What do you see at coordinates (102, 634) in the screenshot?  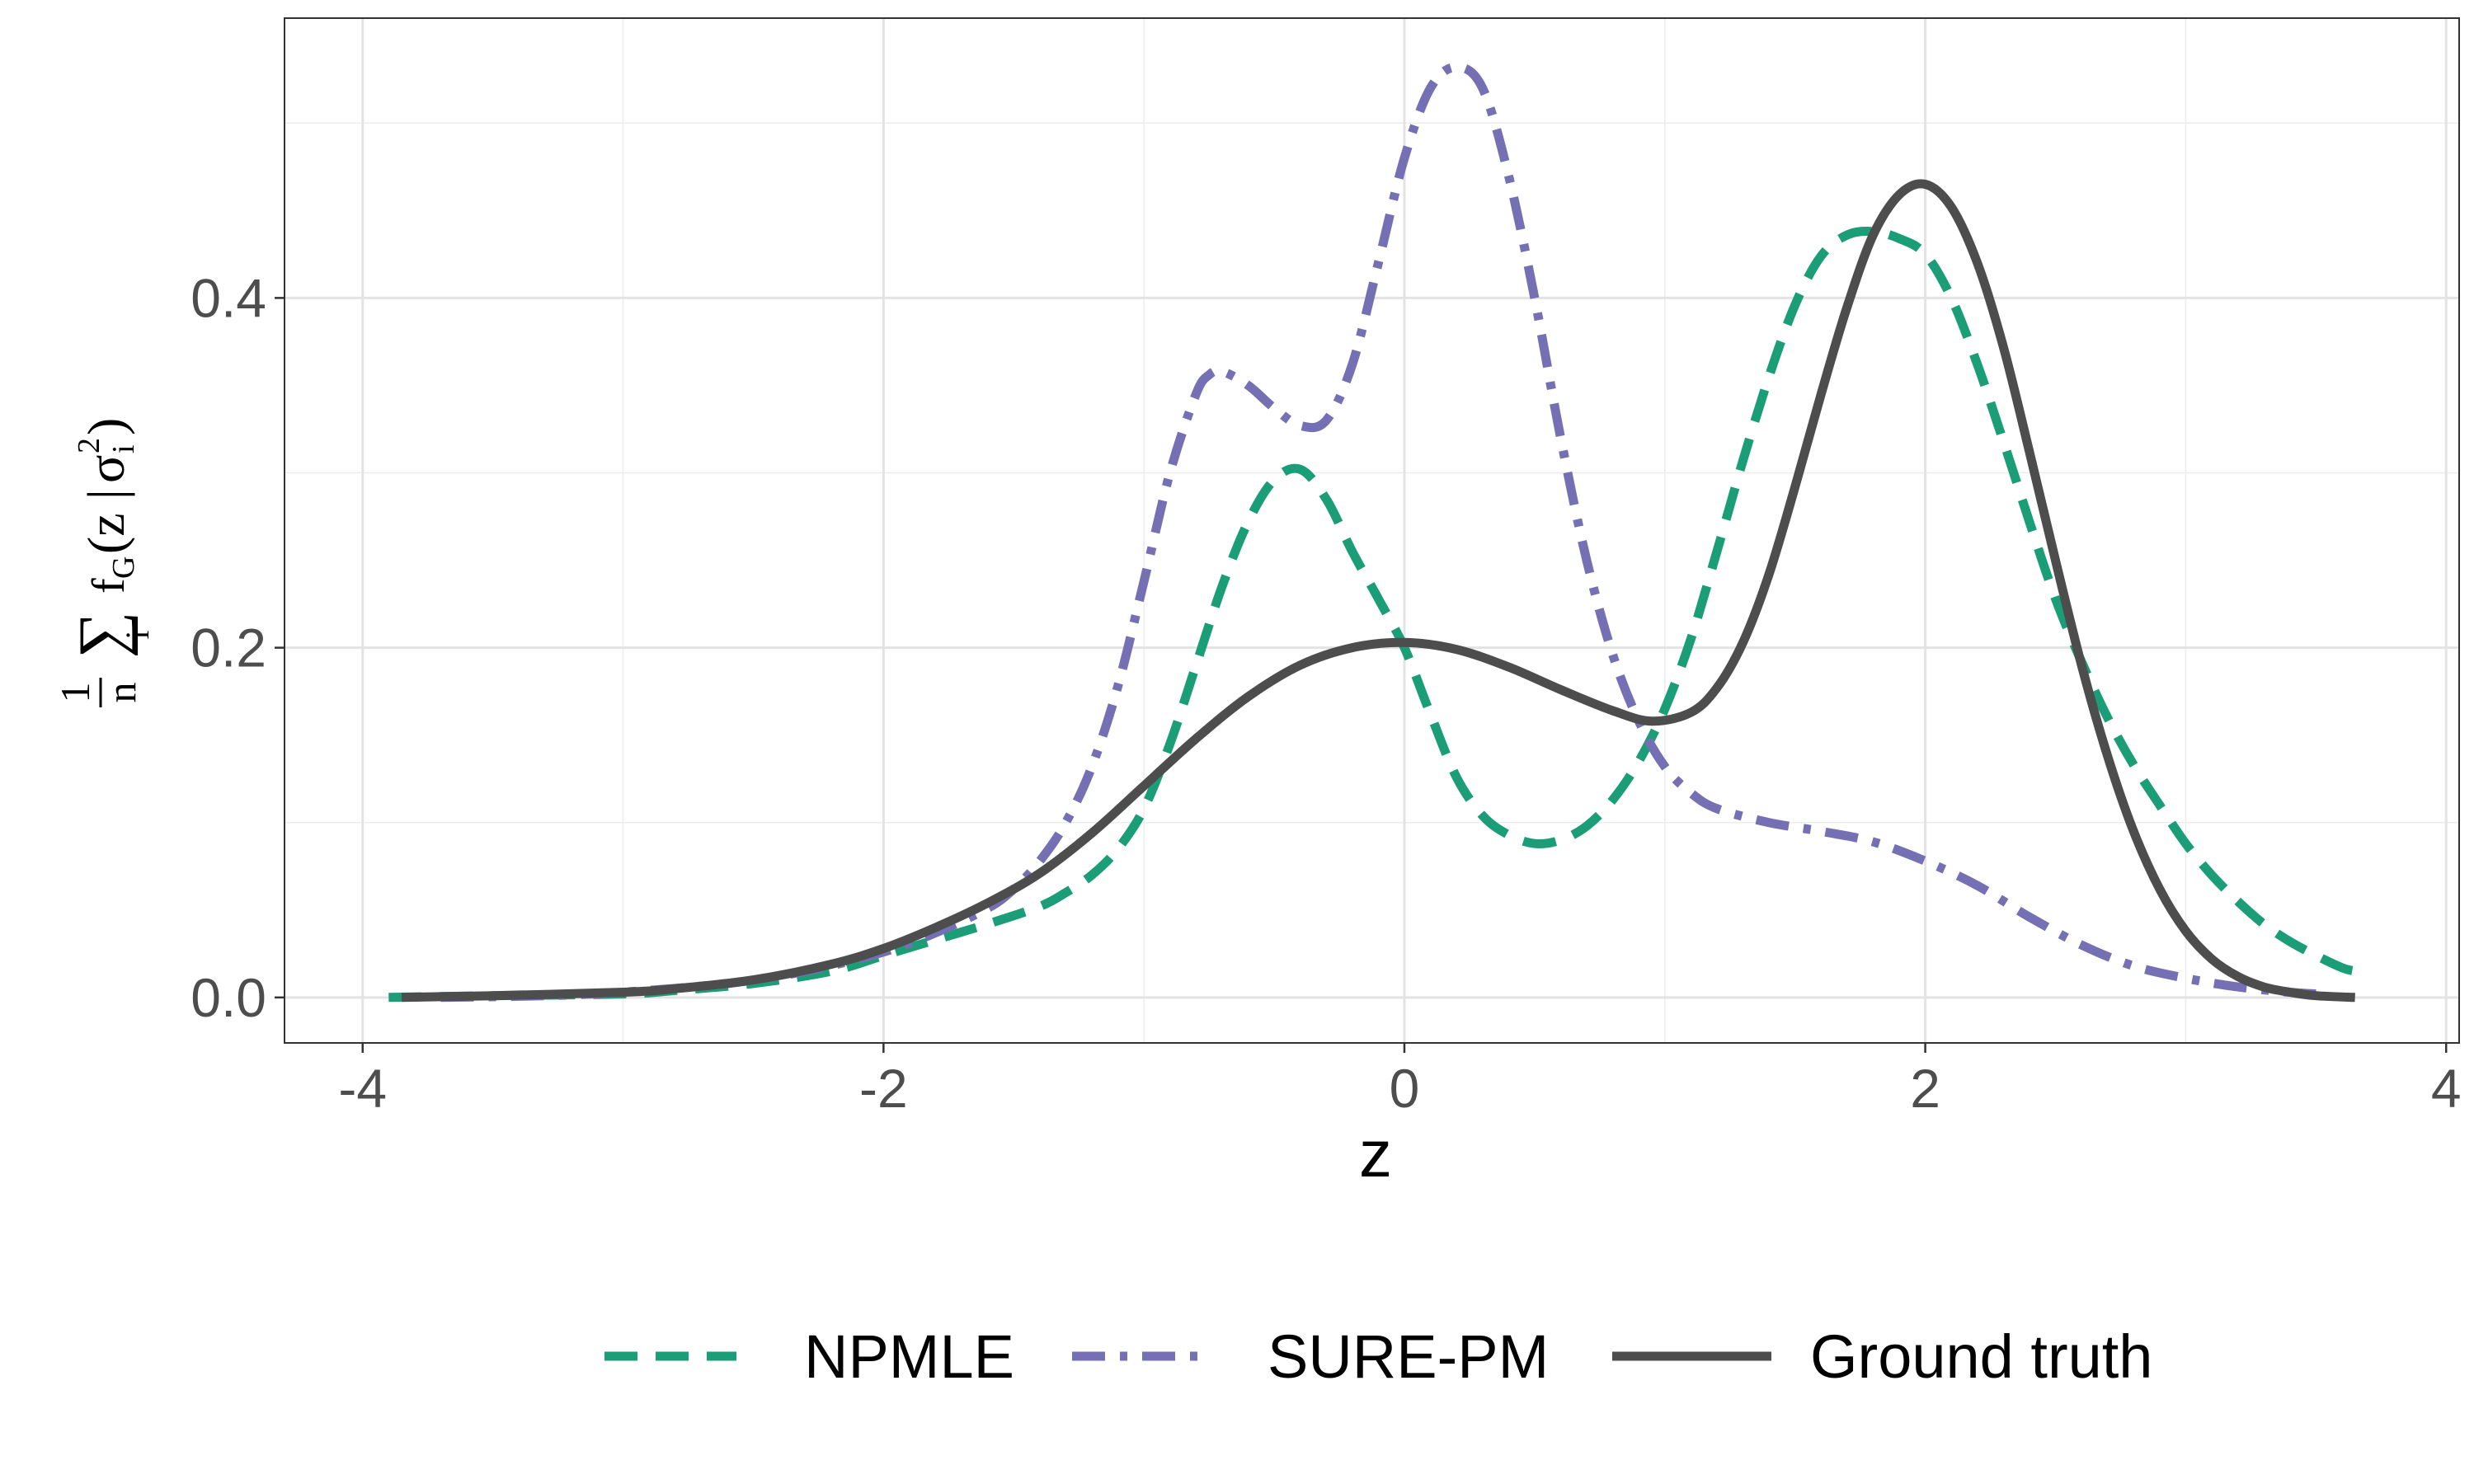 I see `y-title-sum-symbol: ∑` at bounding box center [102, 634].